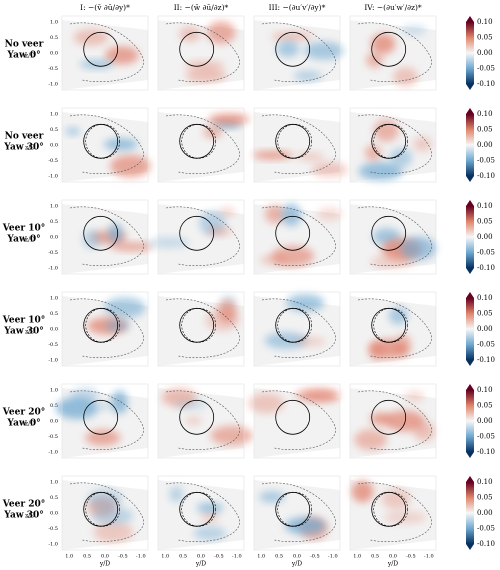  What do you see at coordinates (54, 406) in the screenshot?
I see `y-tick-label: 0.5` at bounding box center [54, 406].